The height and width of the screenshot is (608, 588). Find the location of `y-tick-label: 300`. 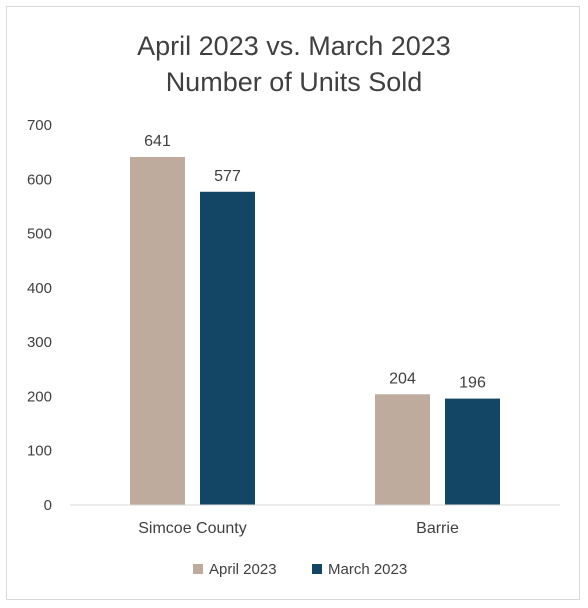

y-tick-label: 300 is located at coordinates (39, 342).